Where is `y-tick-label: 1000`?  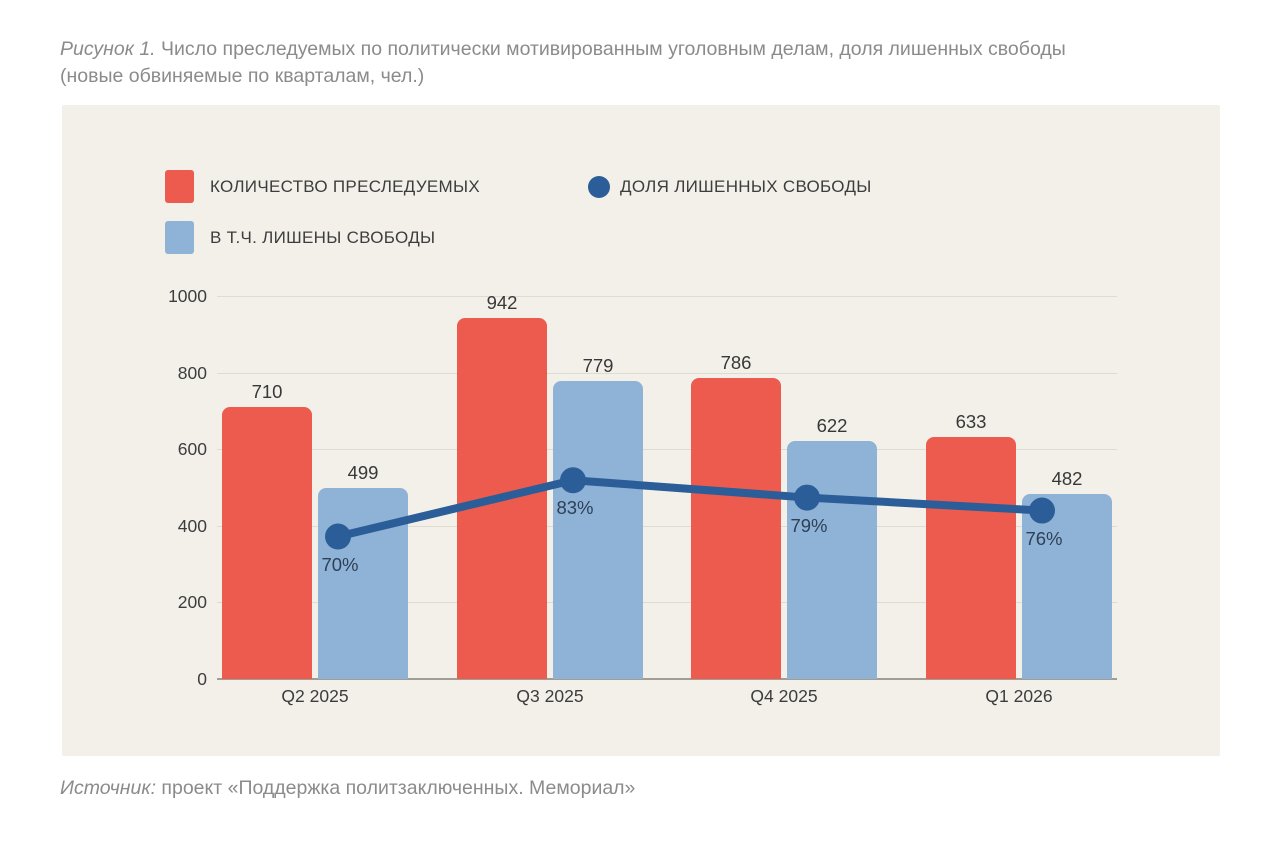
y-tick-label: 1000 is located at coordinates (187, 296).